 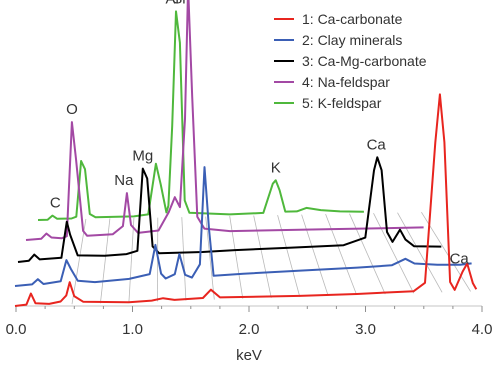 What do you see at coordinates (124, 180) in the screenshot?
I see `peak-label: Na` at bounding box center [124, 180].